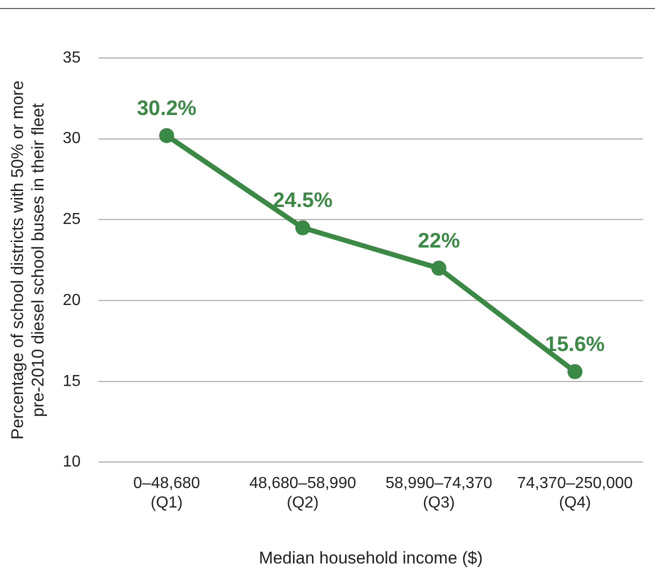  What do you see at coordinates (302, 200) in the screenshot?
I see `data-label: 24.5%` at bounding box center [302, 200].